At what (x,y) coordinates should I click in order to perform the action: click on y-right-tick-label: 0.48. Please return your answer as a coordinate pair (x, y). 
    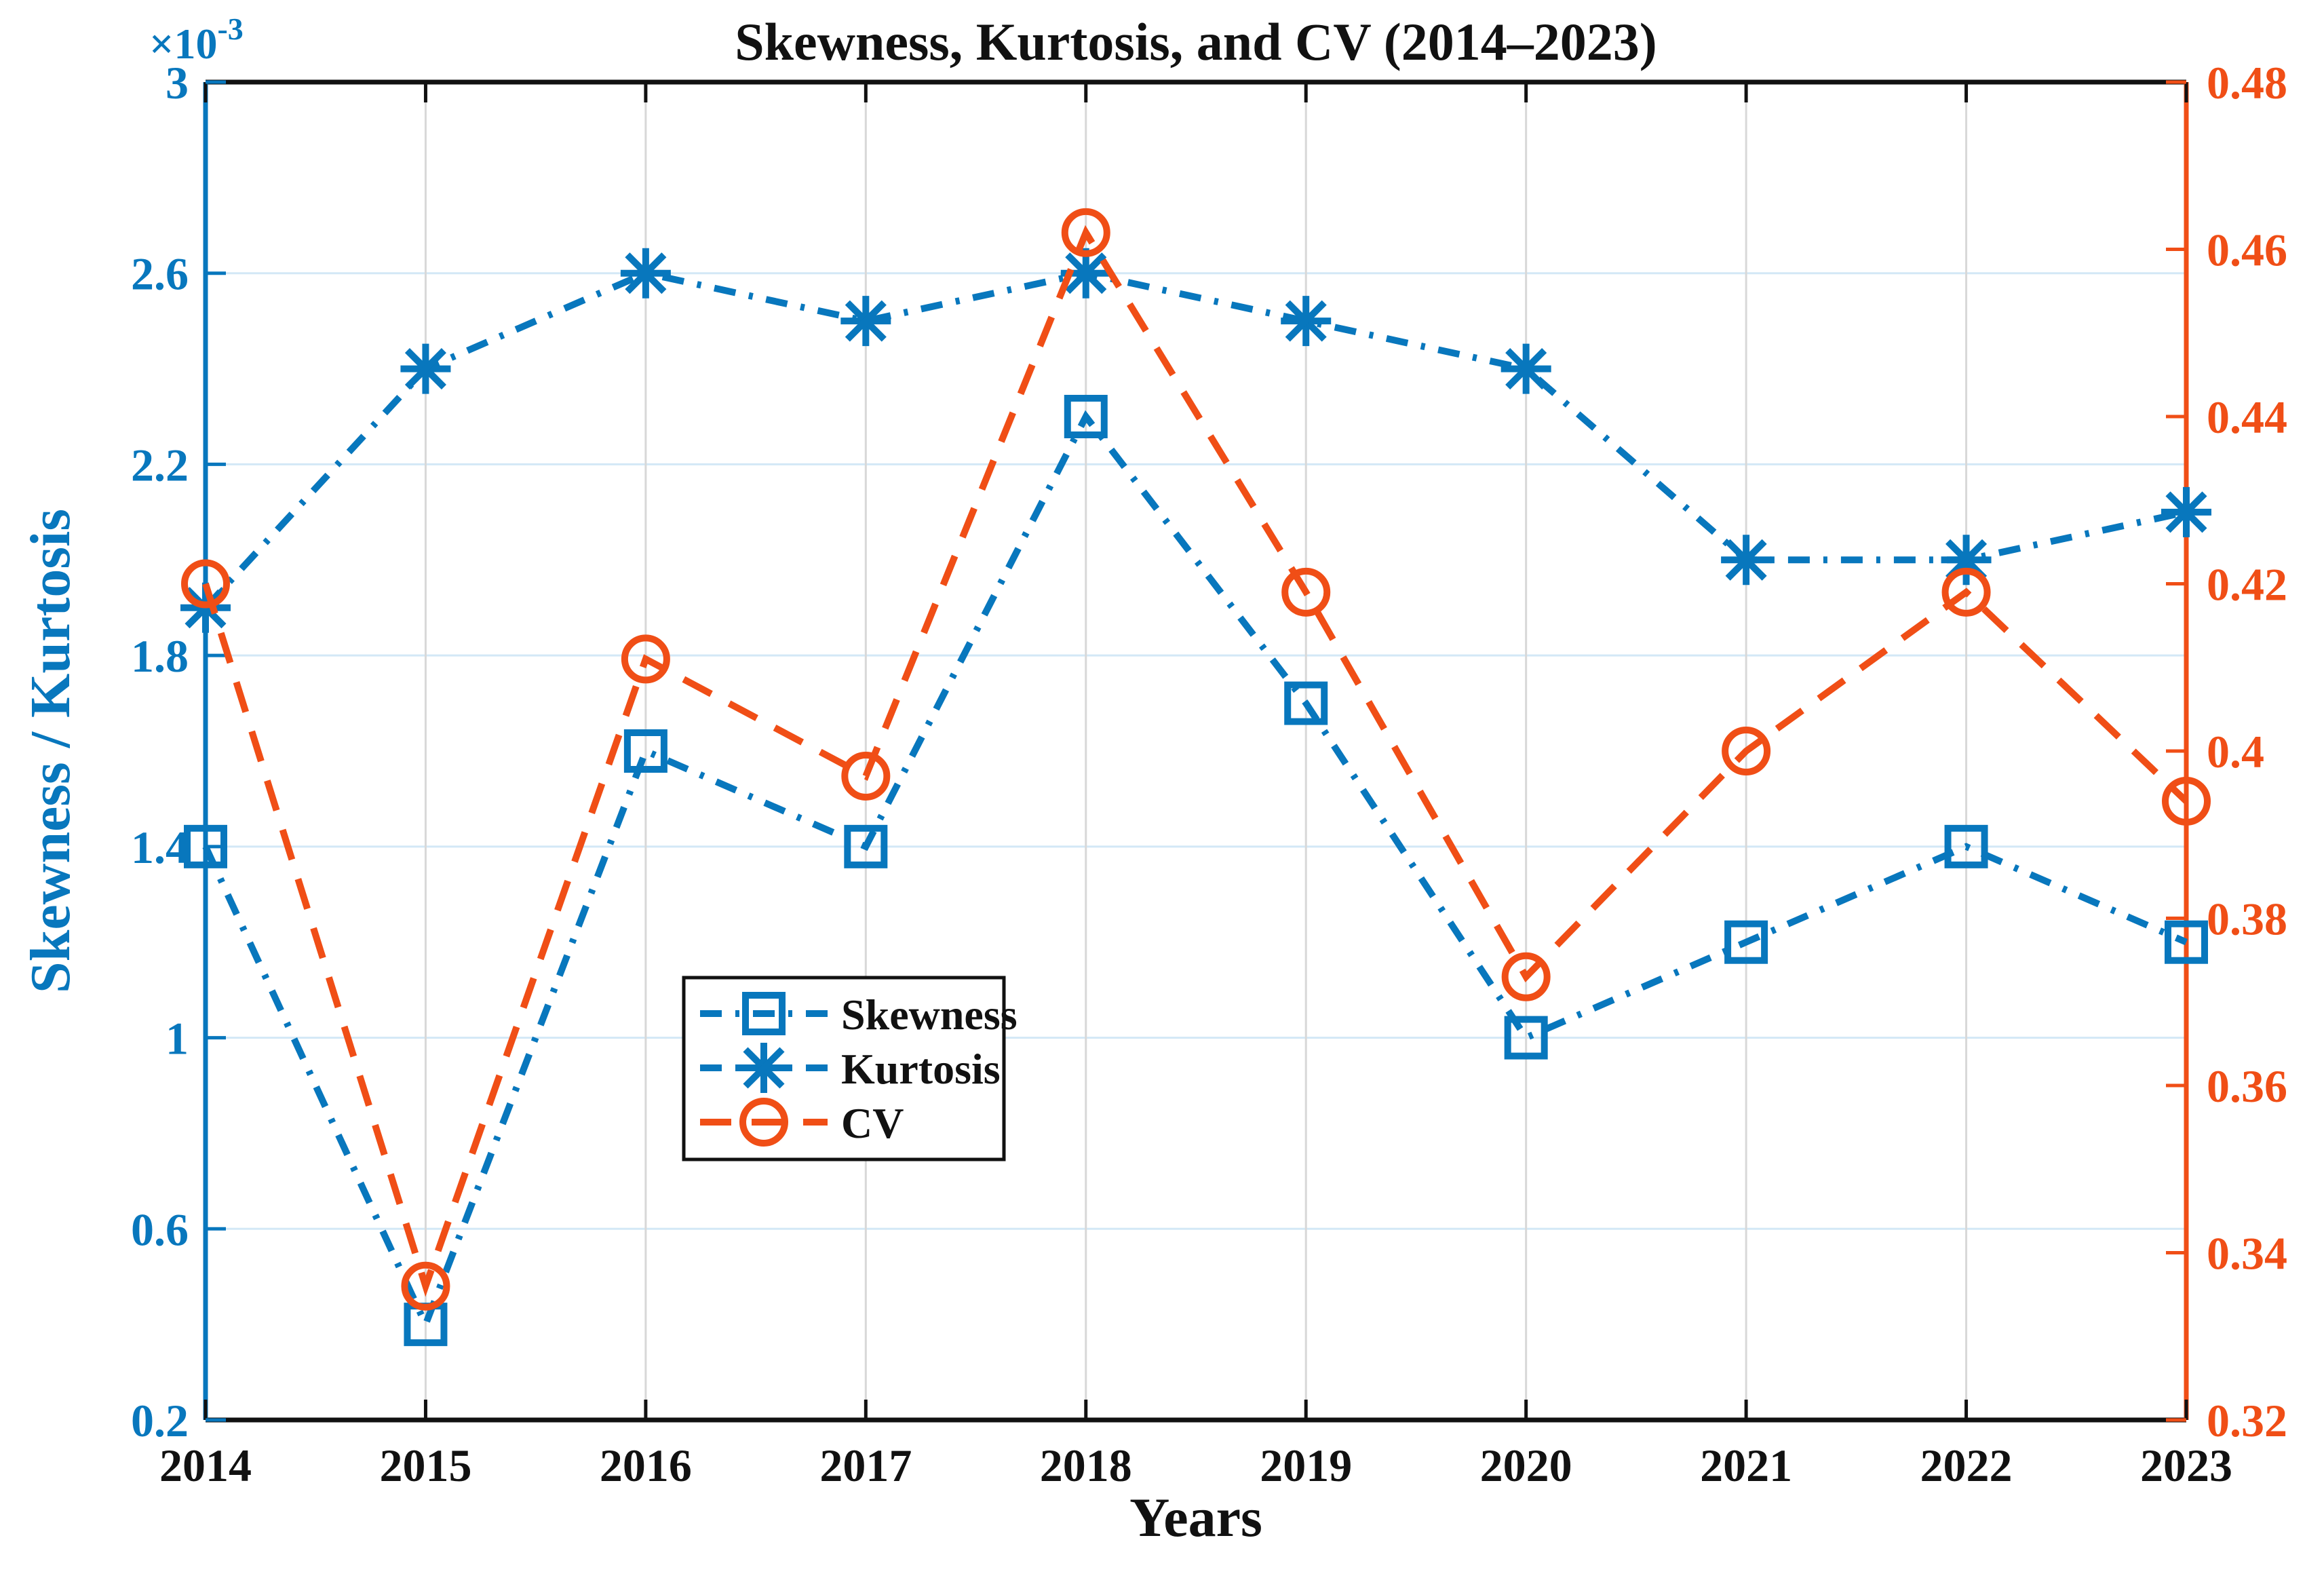
    Looking at the image, I should click on (2247, 83).